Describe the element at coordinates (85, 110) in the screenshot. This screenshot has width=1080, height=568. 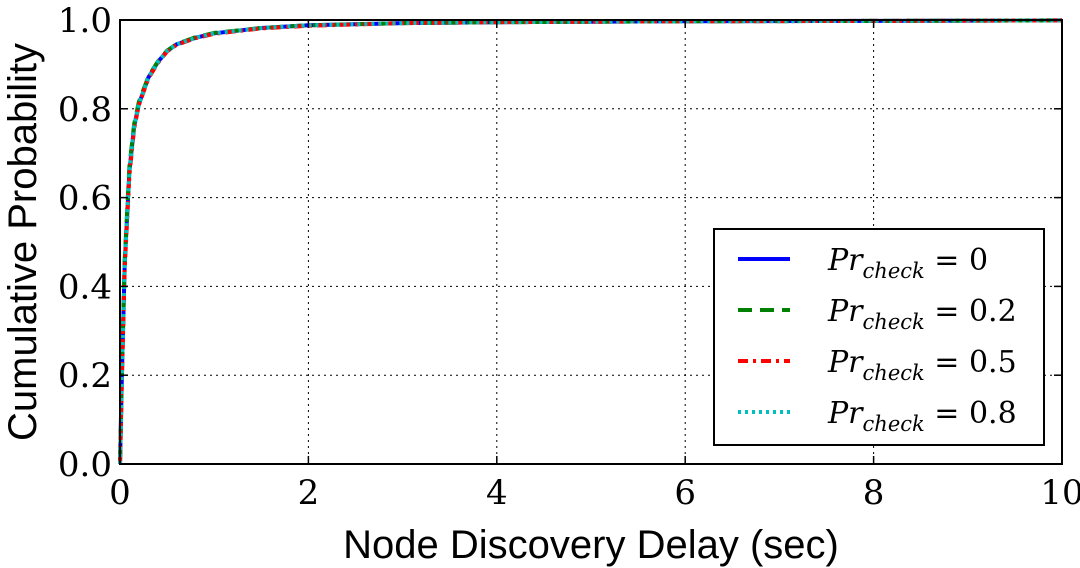
I see `y-tick-label: 0.8` at that location.